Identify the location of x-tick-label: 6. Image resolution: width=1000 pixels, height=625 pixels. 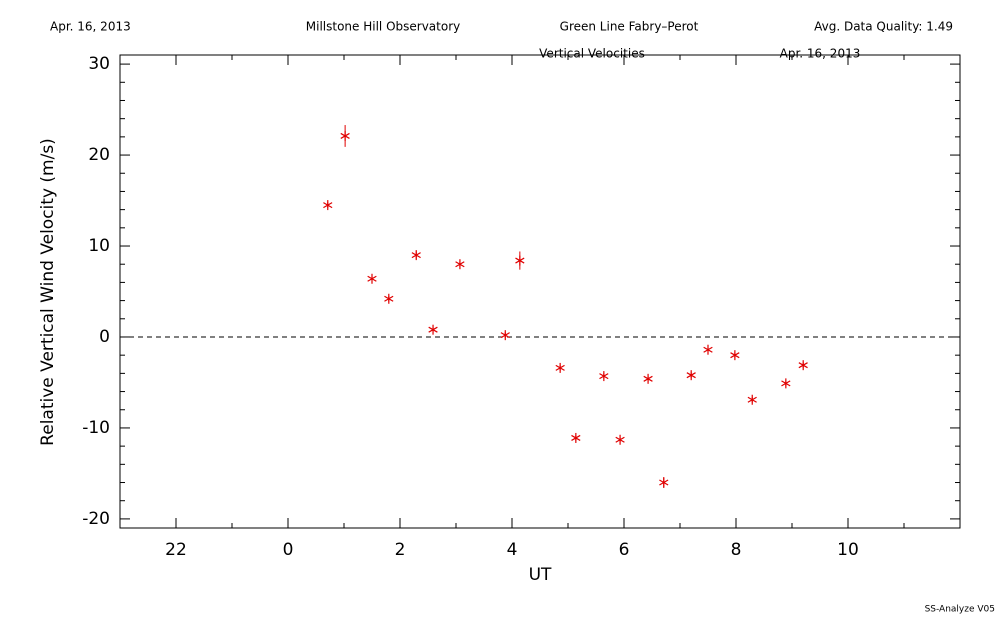
(624, 550).